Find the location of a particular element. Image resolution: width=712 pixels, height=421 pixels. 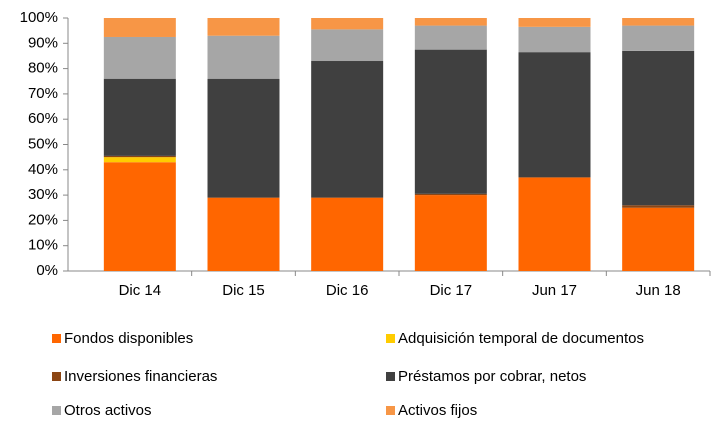

y-tick-label: 50% is located at coordinates (43, 143).